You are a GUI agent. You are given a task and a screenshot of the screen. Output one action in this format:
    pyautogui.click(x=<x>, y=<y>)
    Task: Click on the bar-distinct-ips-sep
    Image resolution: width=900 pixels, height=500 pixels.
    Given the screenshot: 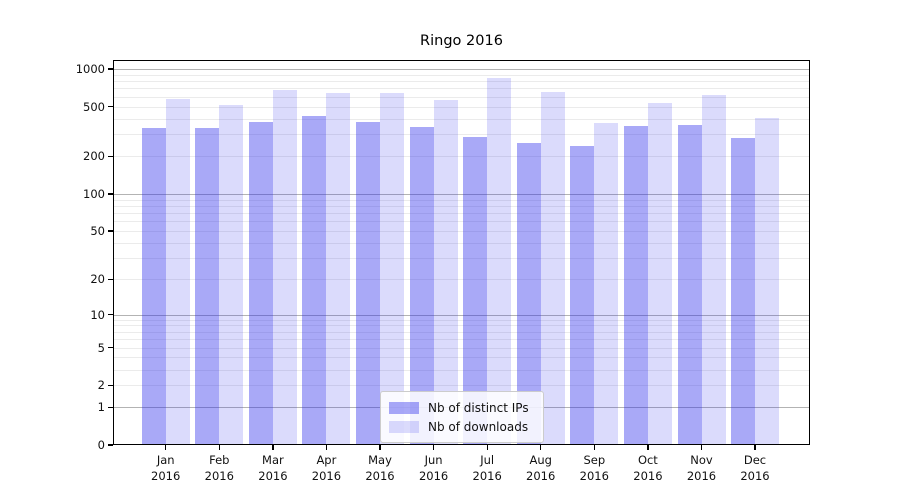 What is the action you would take?
    pyautogui.click(x=582, y=295)
    